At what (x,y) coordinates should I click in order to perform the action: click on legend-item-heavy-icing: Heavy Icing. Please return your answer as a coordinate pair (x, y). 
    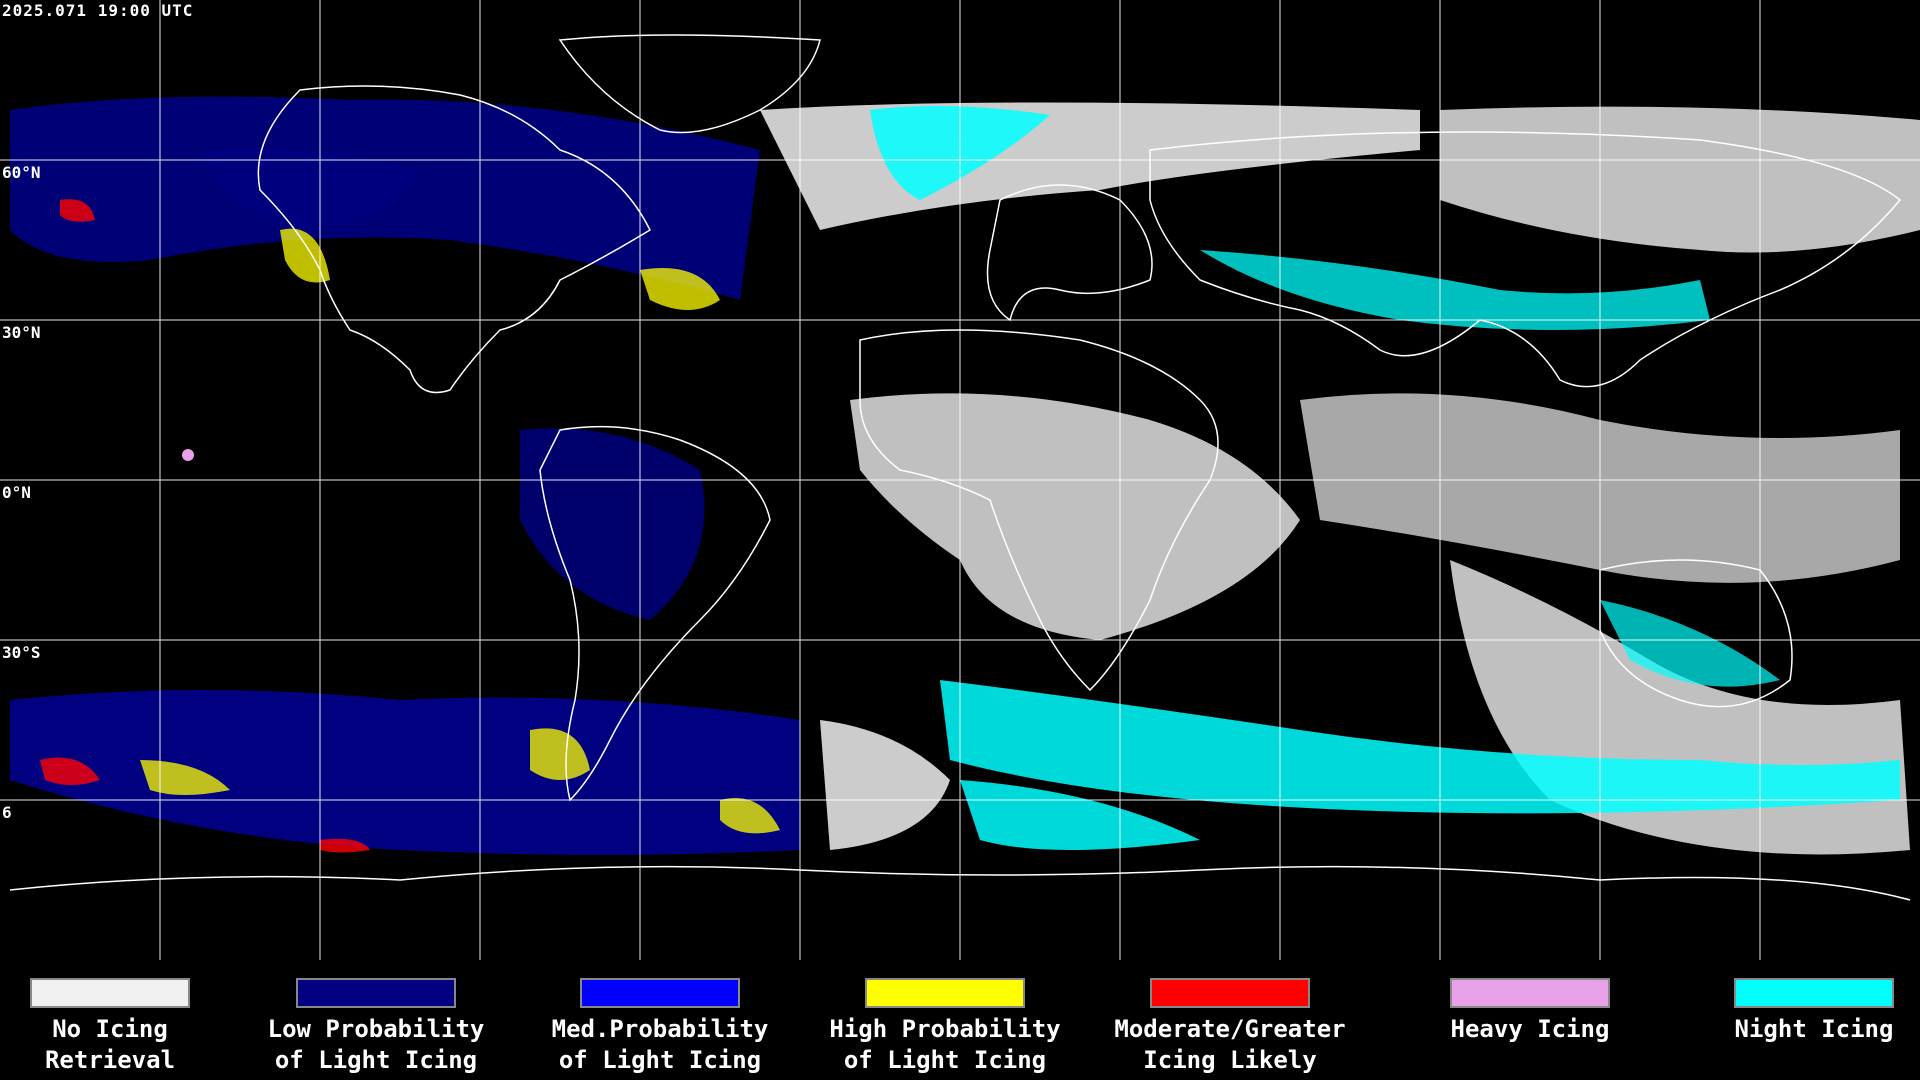
    Looking at the image, I should click on (1530, 1011).